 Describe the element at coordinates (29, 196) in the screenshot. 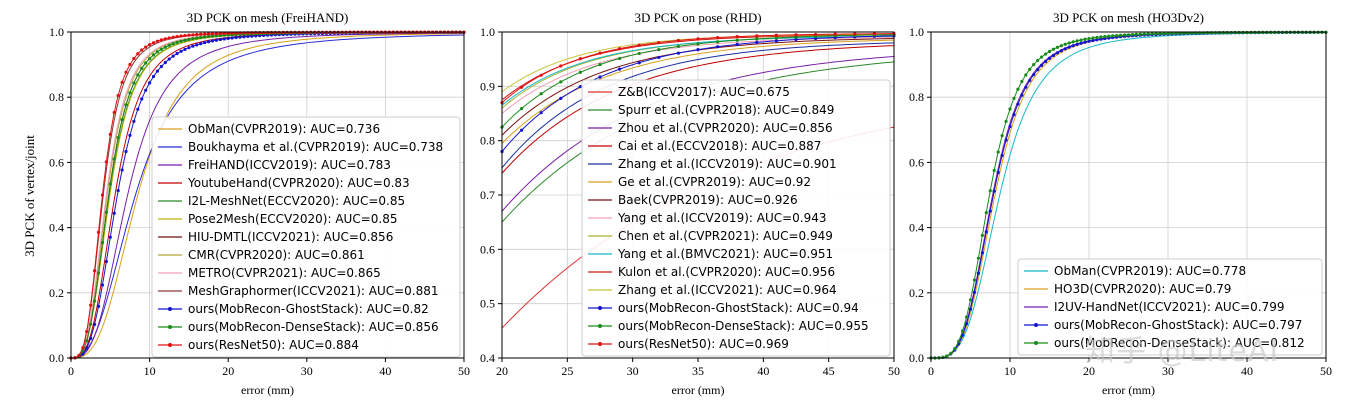

I see `shared-y-axis-label: 3D PCK of vertex/joint` at that location.